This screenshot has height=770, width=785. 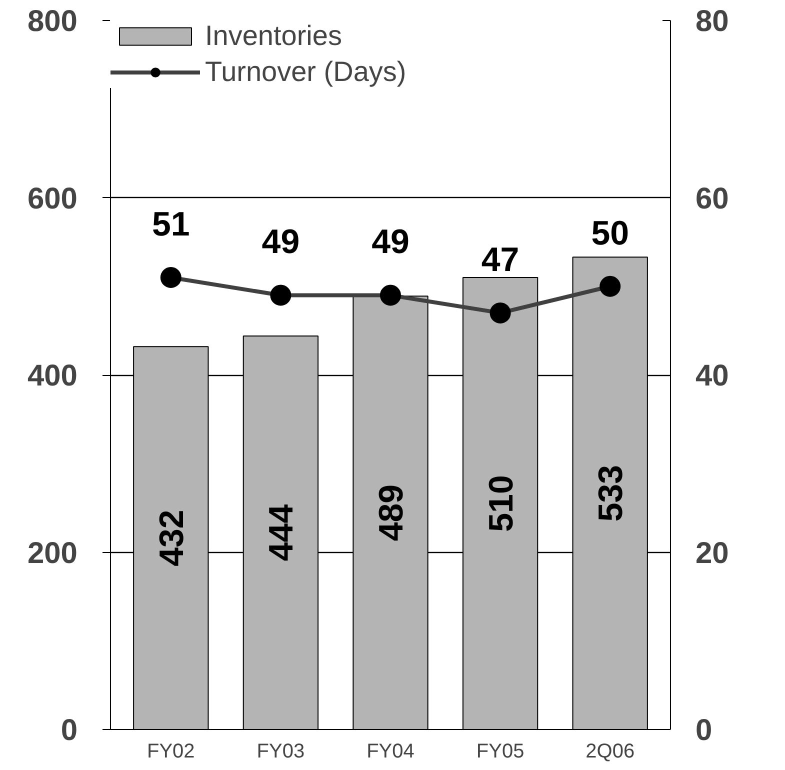 I want to click on data-label: 444, so click(x=281, y=533).